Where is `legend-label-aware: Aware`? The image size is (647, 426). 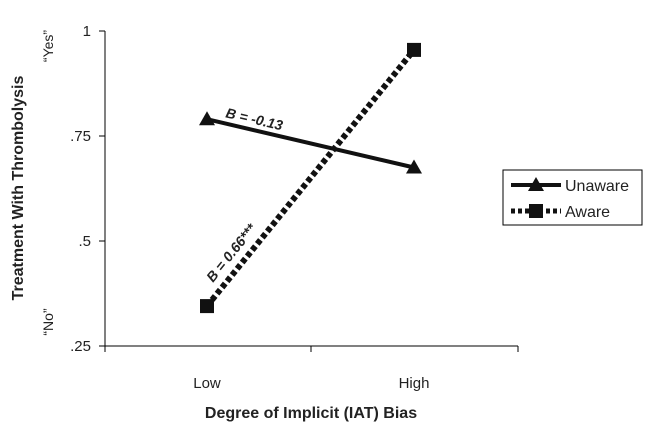 legend-label-aware: Aware is located at coordinates (587, 212).